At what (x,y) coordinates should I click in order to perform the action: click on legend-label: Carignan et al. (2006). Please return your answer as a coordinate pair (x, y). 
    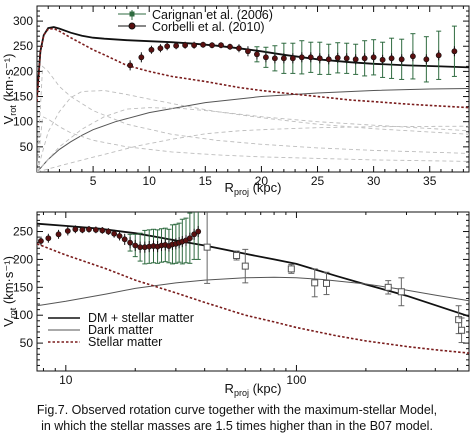
    Looking at the image, I should click on (212, 15).